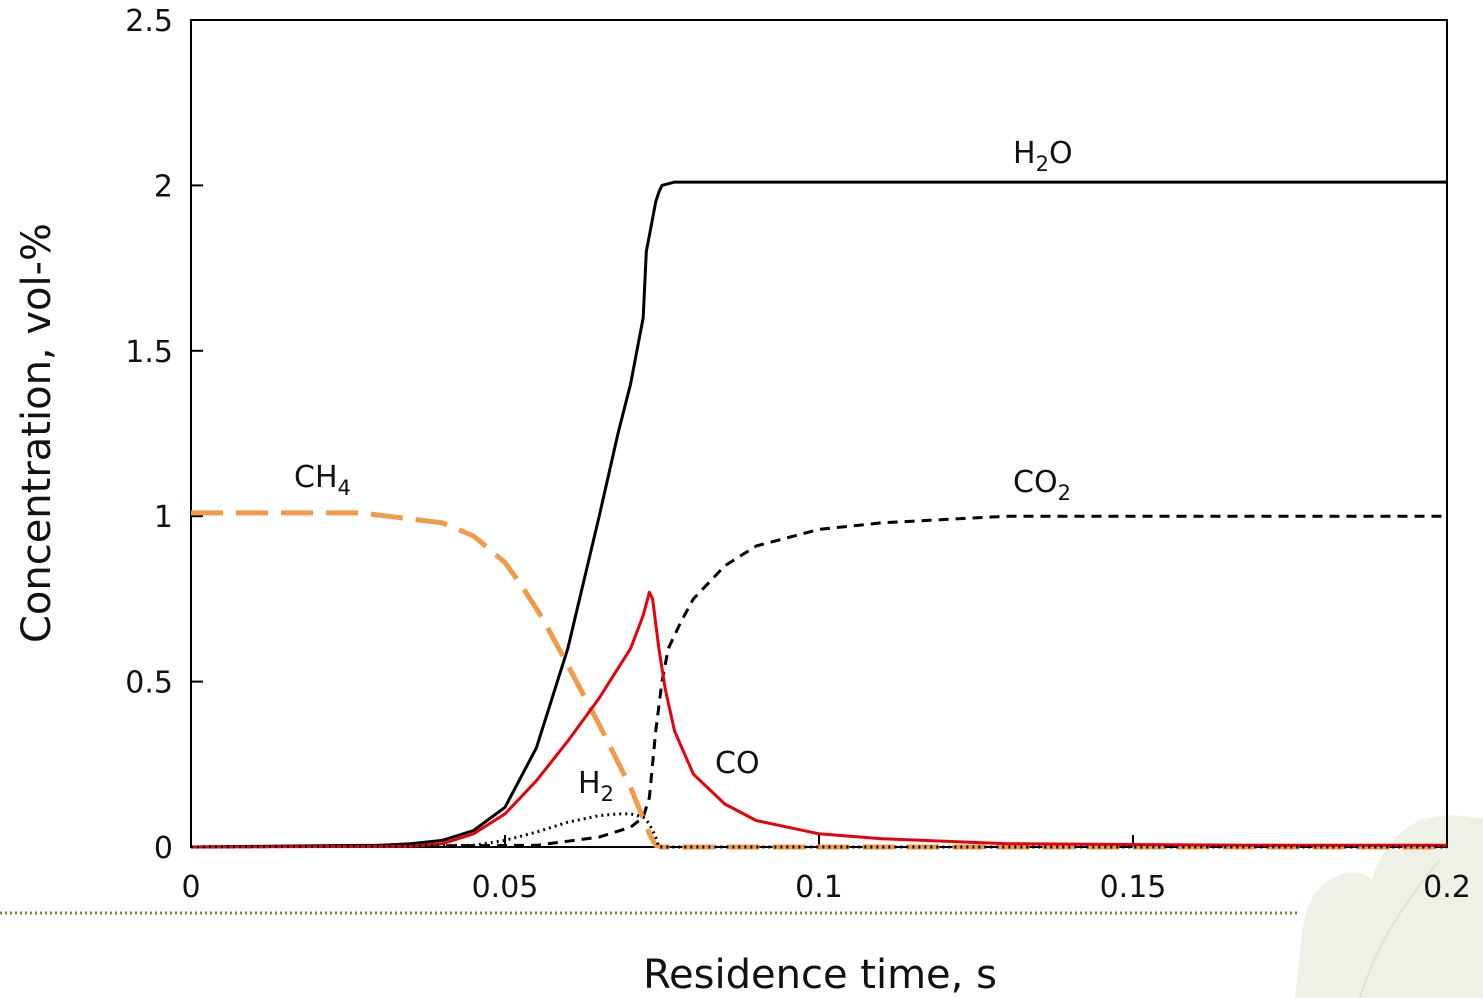  I want to click on series-label-h2: H2, so click(596, 786).